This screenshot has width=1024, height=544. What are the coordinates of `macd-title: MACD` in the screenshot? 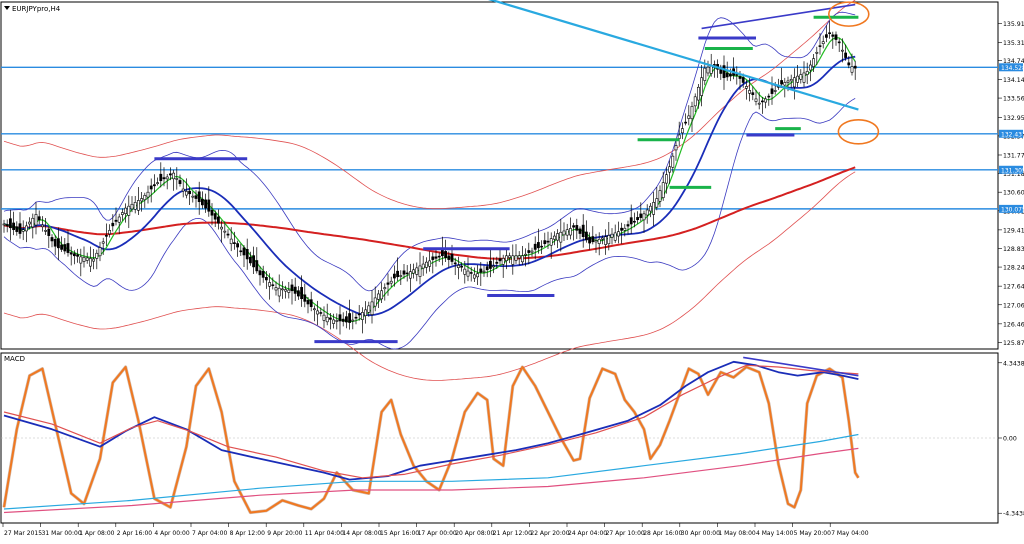 It's located at (14, 359).